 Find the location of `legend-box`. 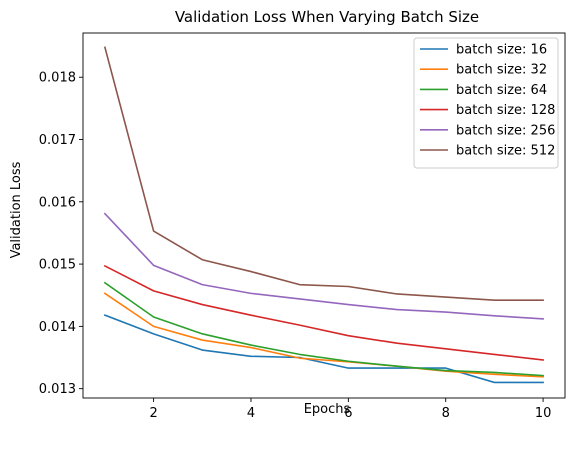

legend-box is located at coordinates (486, 103).